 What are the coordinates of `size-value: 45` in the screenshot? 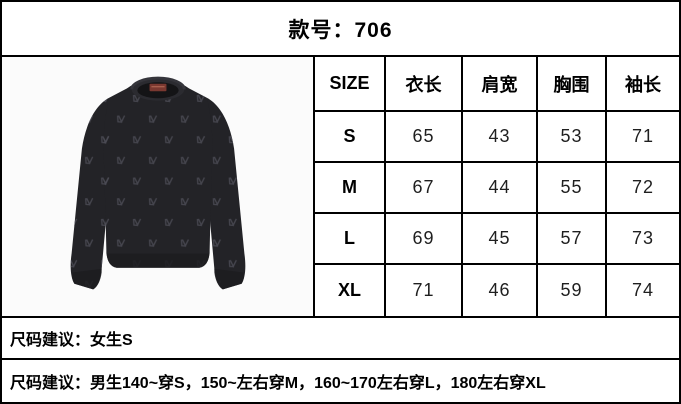 It's located at (500, 239).